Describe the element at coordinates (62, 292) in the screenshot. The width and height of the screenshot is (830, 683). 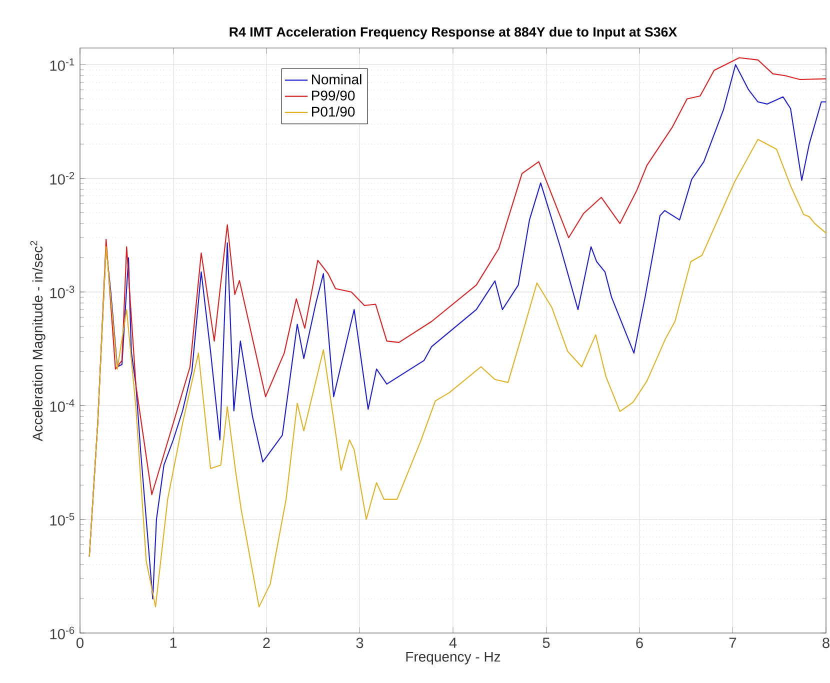
I see `y-tick-label: 10$^{-3}$` at that location.